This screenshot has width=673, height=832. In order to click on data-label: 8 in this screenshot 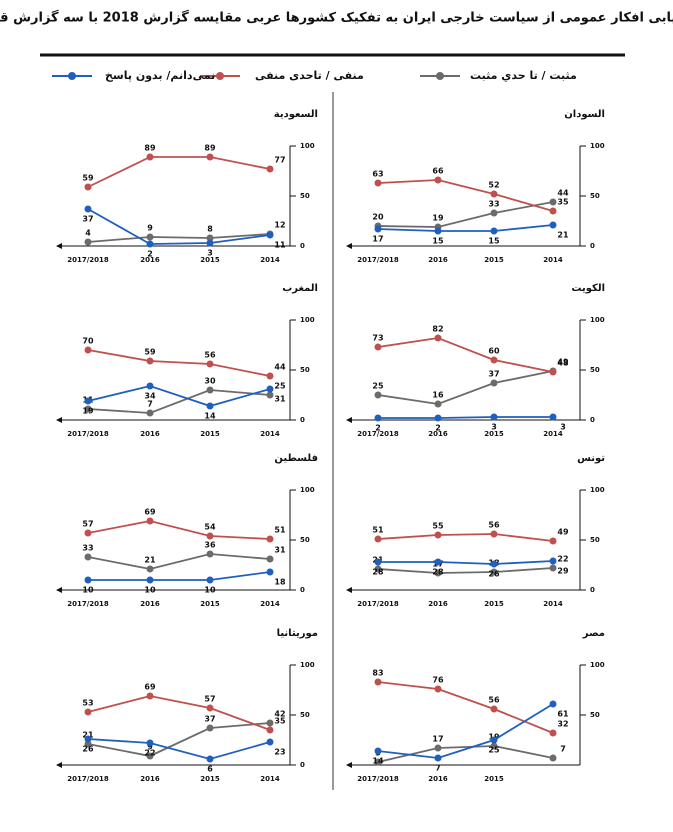, I will do `click(210, 229)`.